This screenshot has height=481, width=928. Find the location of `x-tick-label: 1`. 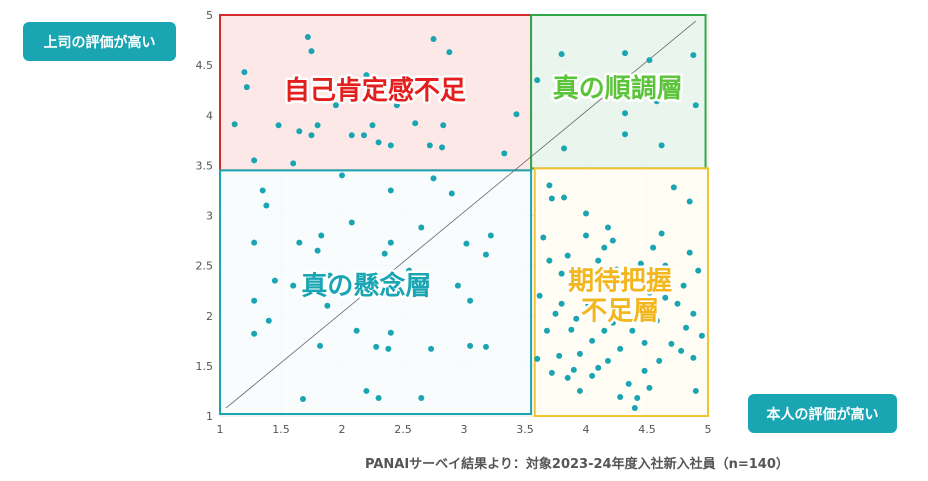

x-tick-label: 1 is located at coordinates (220, 429).